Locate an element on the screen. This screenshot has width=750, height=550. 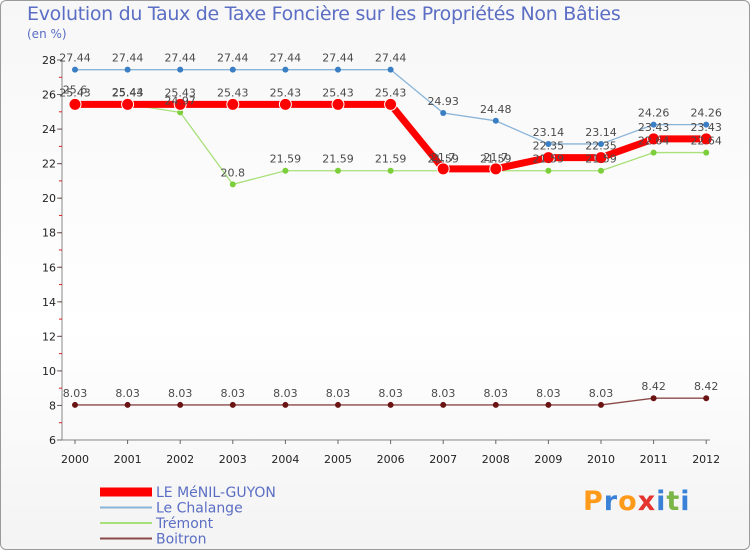
data-label: 24.97 is located at coordinates (180, 100).